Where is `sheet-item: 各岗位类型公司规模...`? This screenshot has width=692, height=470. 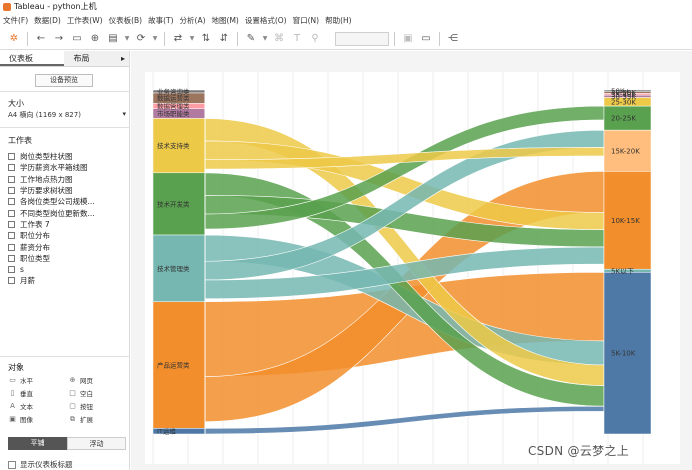 sheet-item: 各岗位类型公司规模... is located at coordinates (51, 201).